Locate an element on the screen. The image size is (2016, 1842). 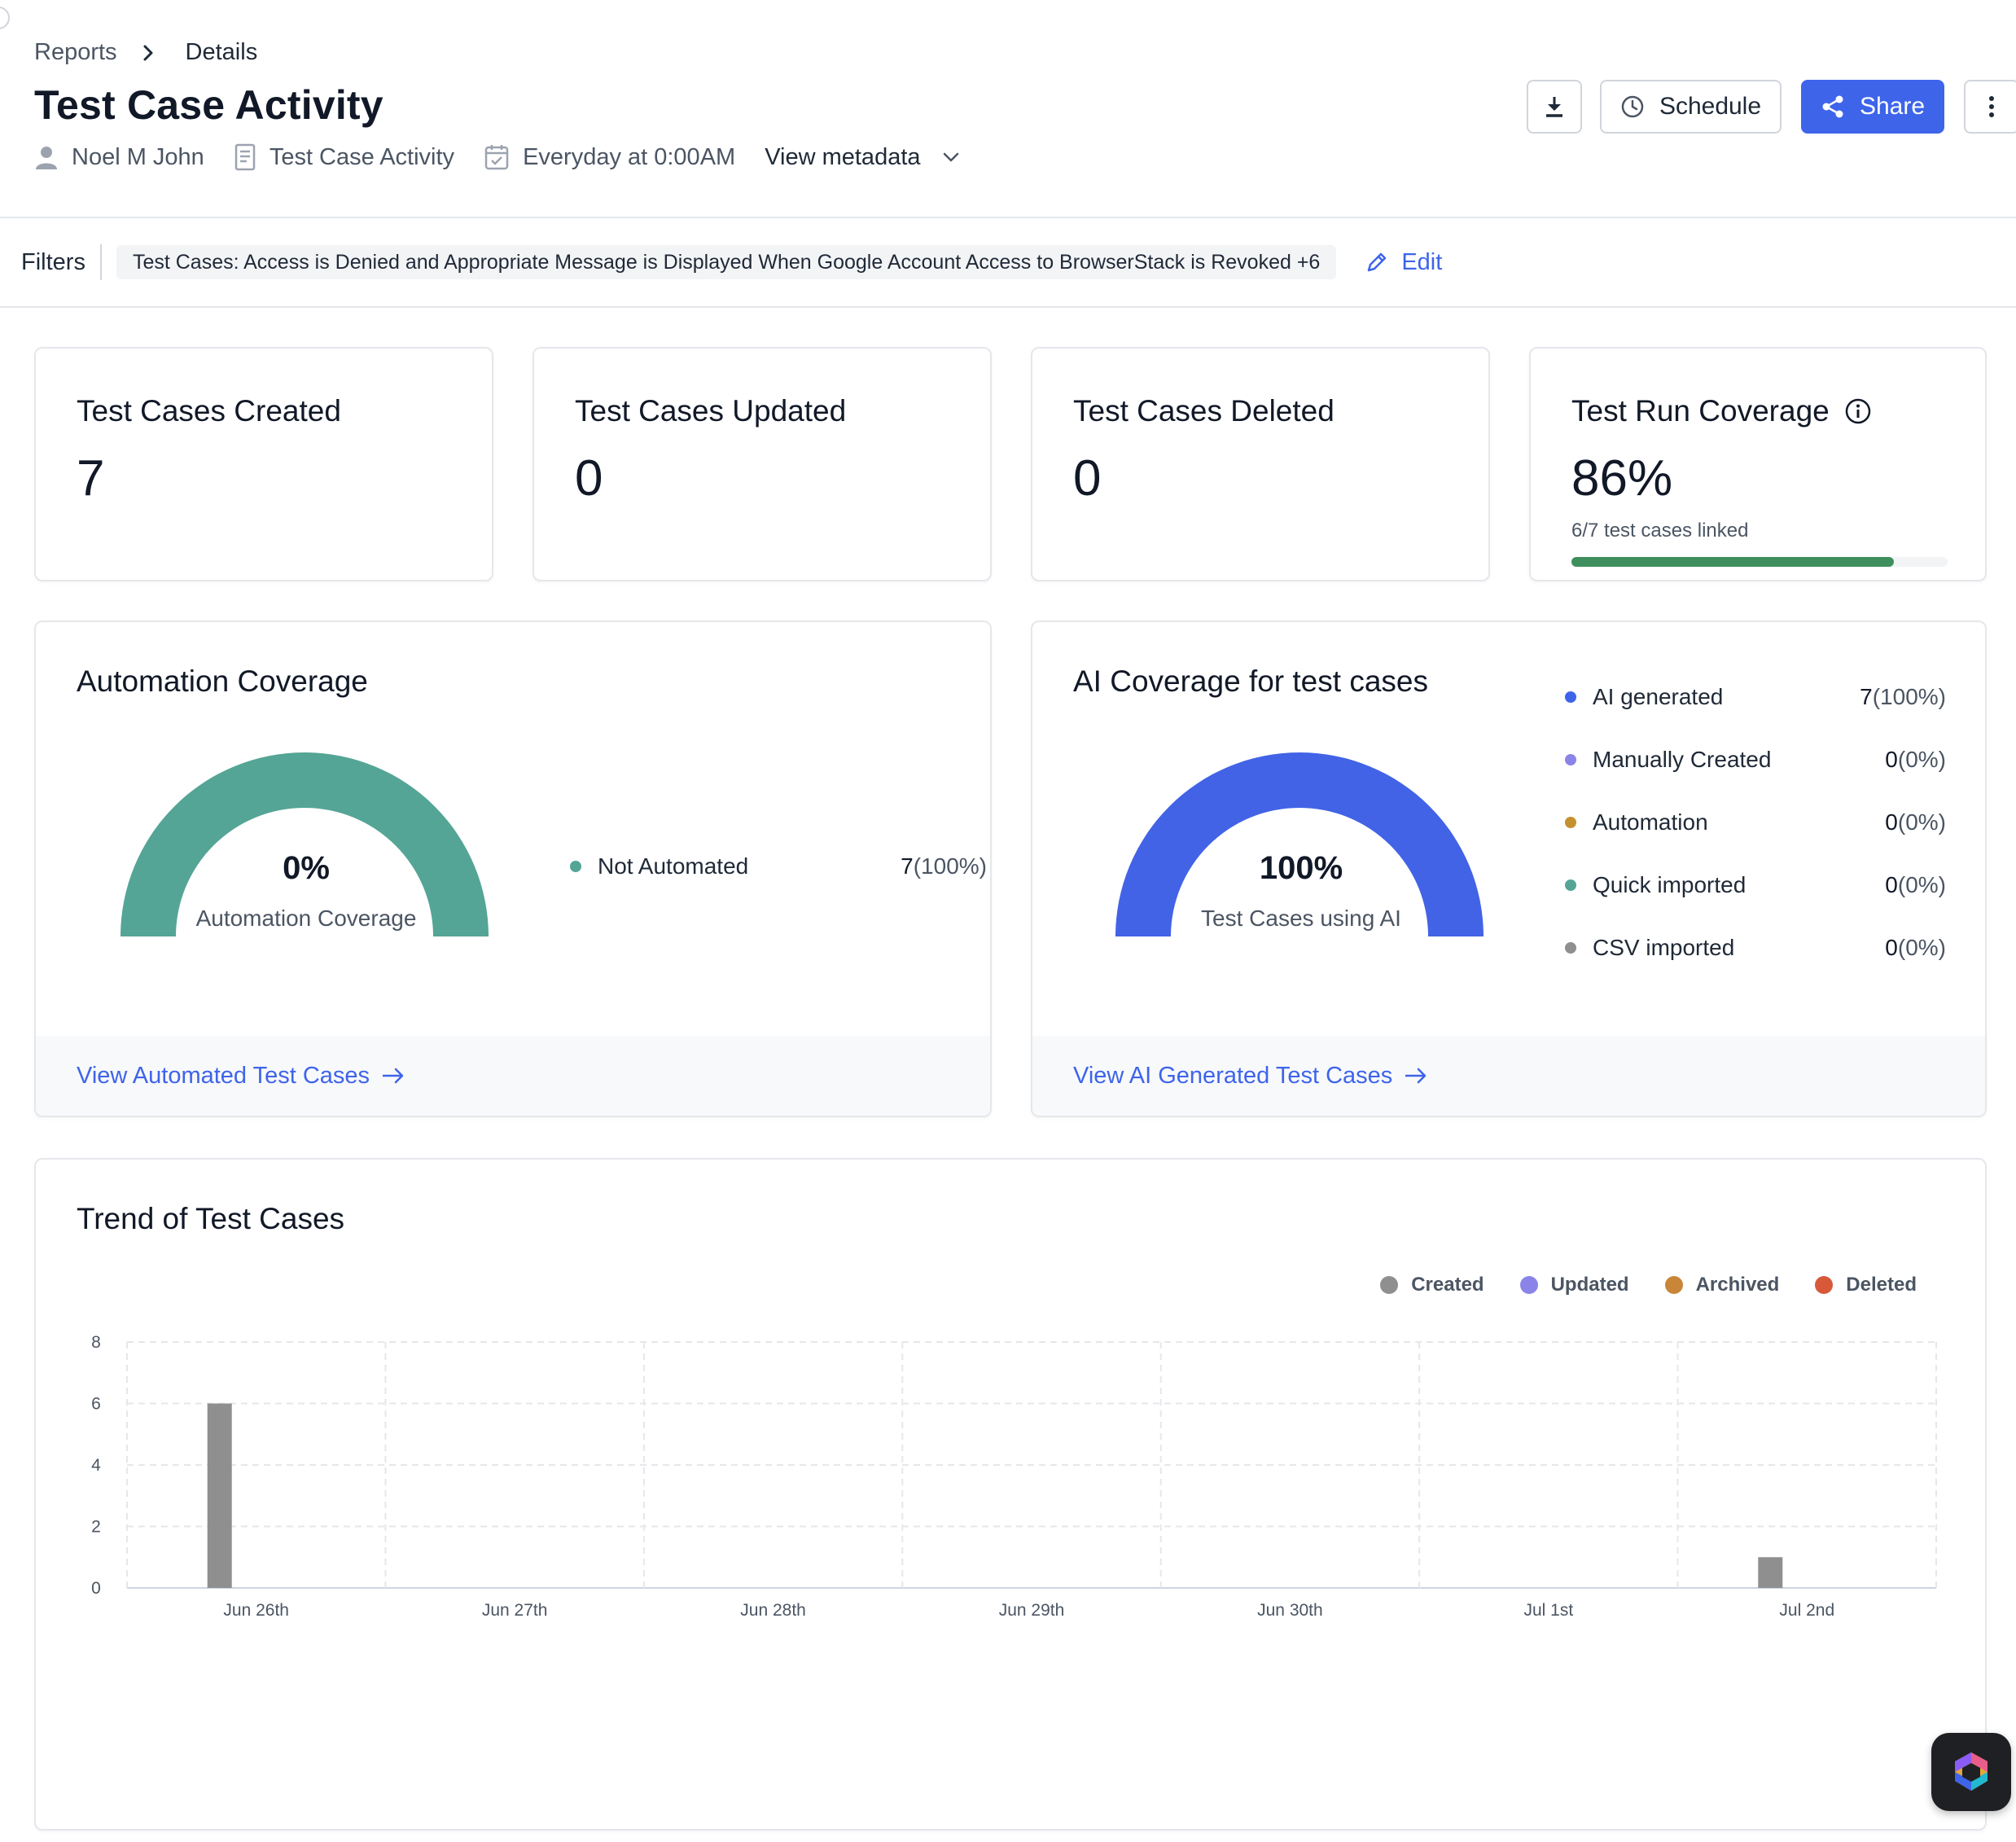
legend-item-quick-imported: Quick imported 0(0%) is located at coordinates (1755, 885).